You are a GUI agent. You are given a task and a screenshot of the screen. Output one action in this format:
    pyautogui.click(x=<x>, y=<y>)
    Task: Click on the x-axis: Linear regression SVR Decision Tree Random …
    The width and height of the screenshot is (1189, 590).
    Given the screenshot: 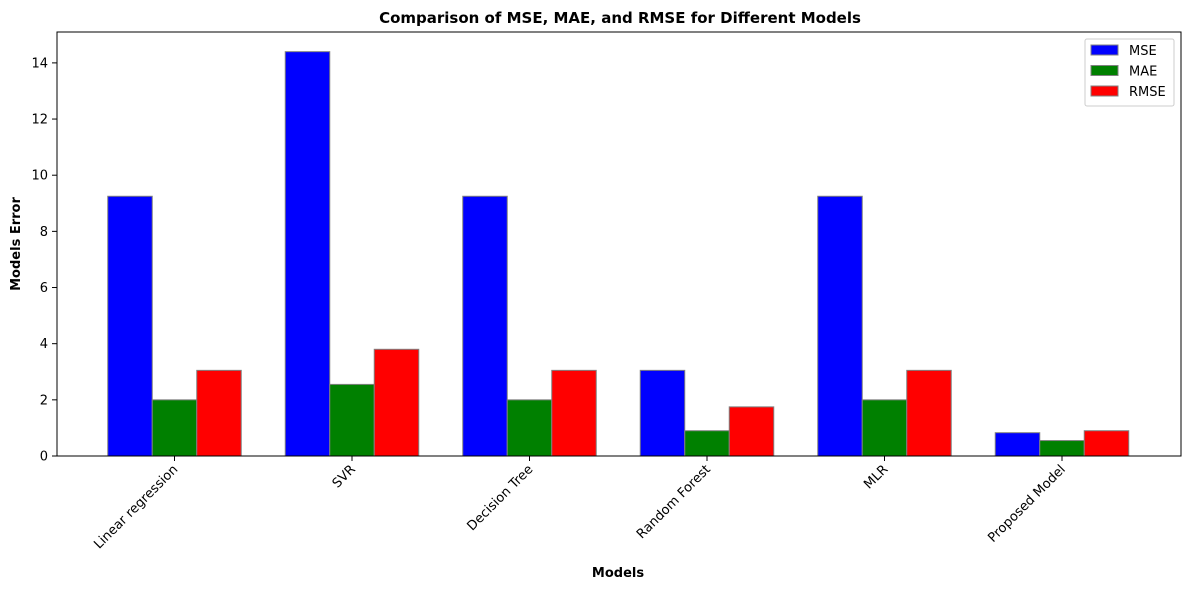 What is the action you would take?
    pyautogui.click(x=580, y=504)
    